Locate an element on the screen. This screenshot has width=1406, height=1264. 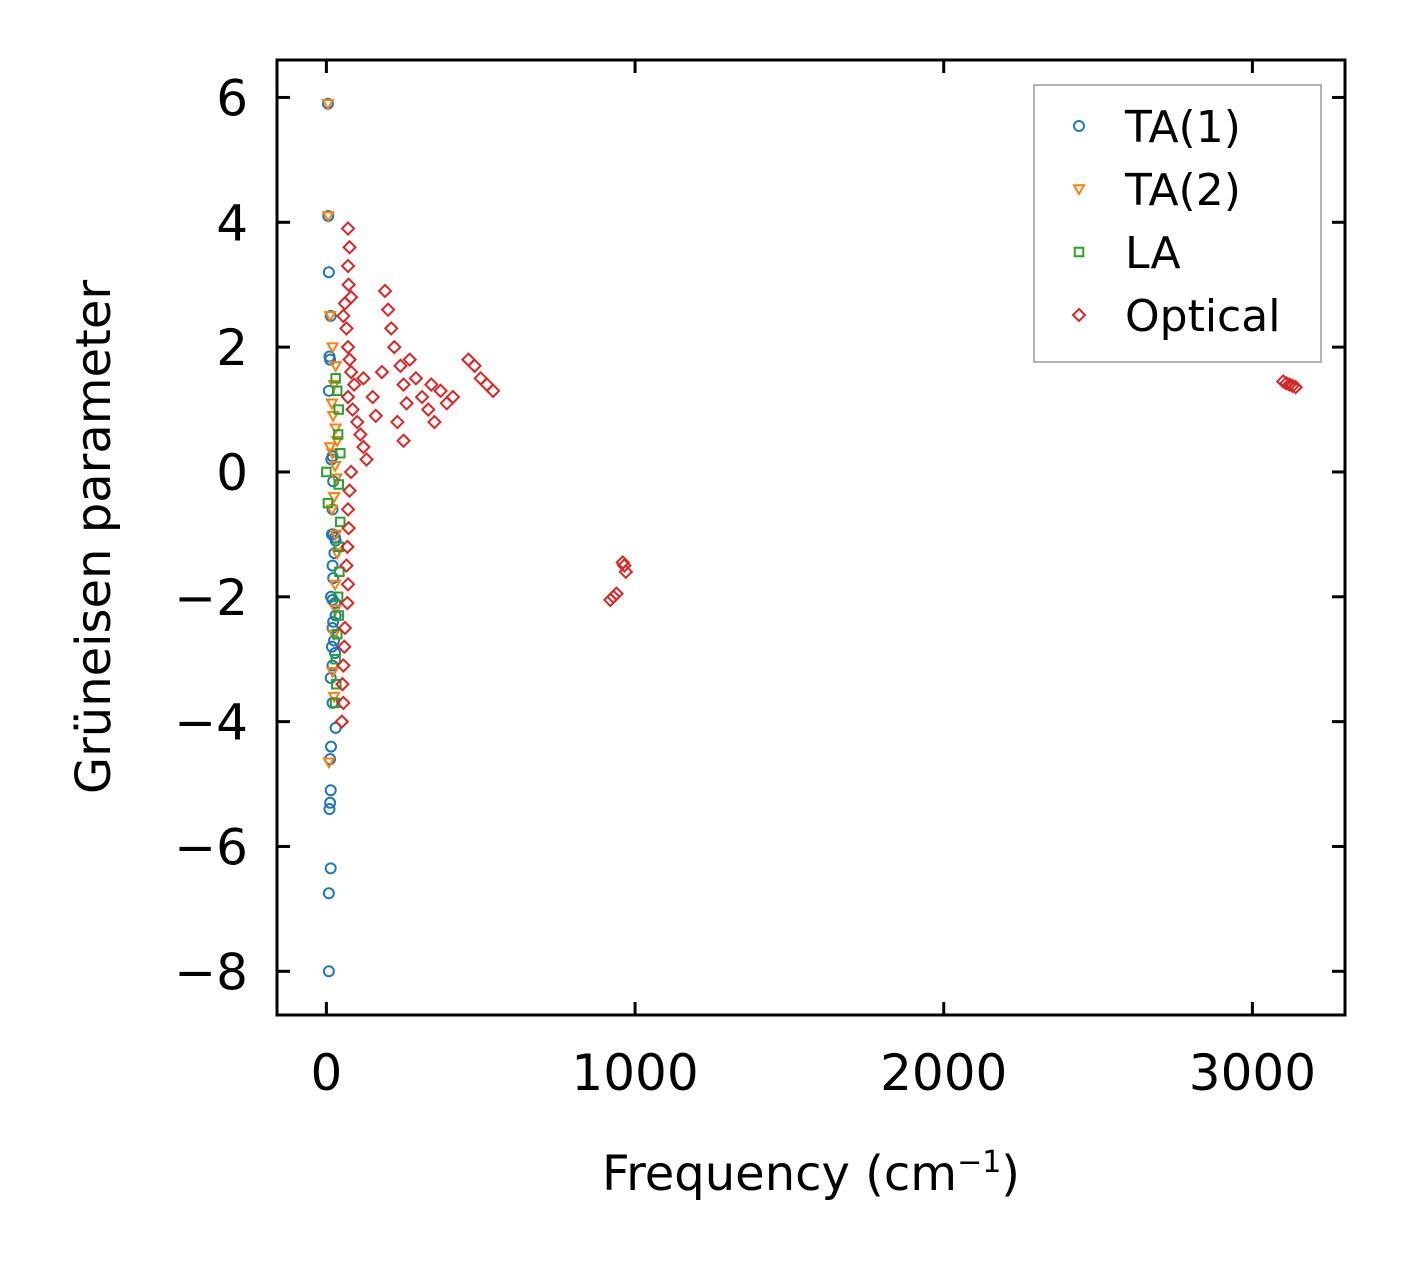
x-tick-label: 2000 is located at coordinates (943, 1073).